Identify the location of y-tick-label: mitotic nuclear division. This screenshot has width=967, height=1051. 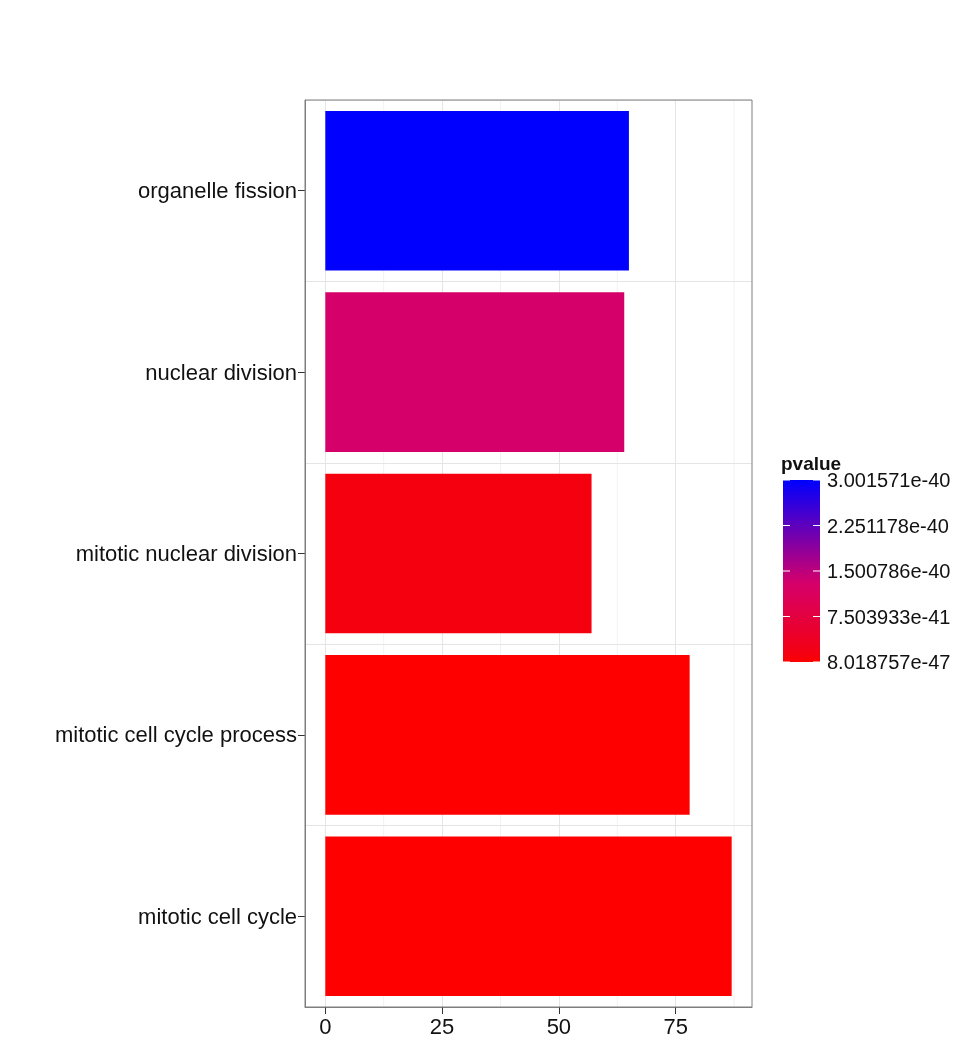
(186, 553).